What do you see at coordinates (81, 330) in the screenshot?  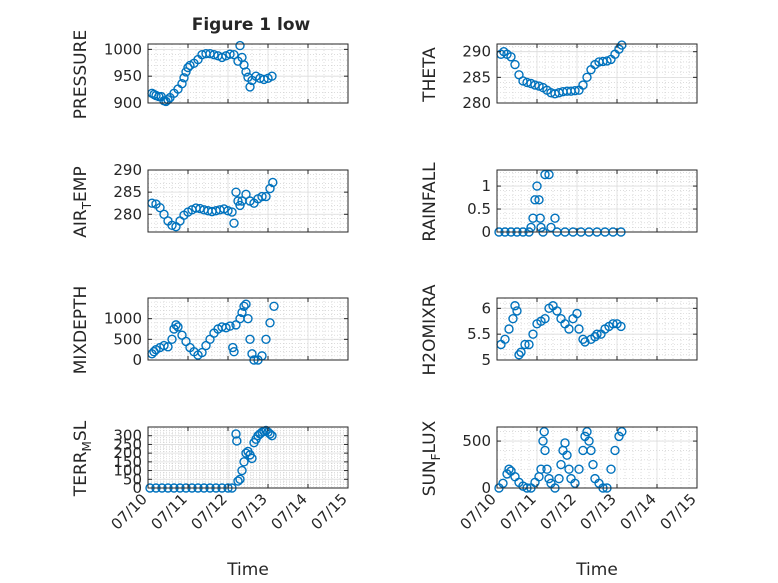 I see `y-axis-label: MIXDEPTH` at bounding box center [81, 330].